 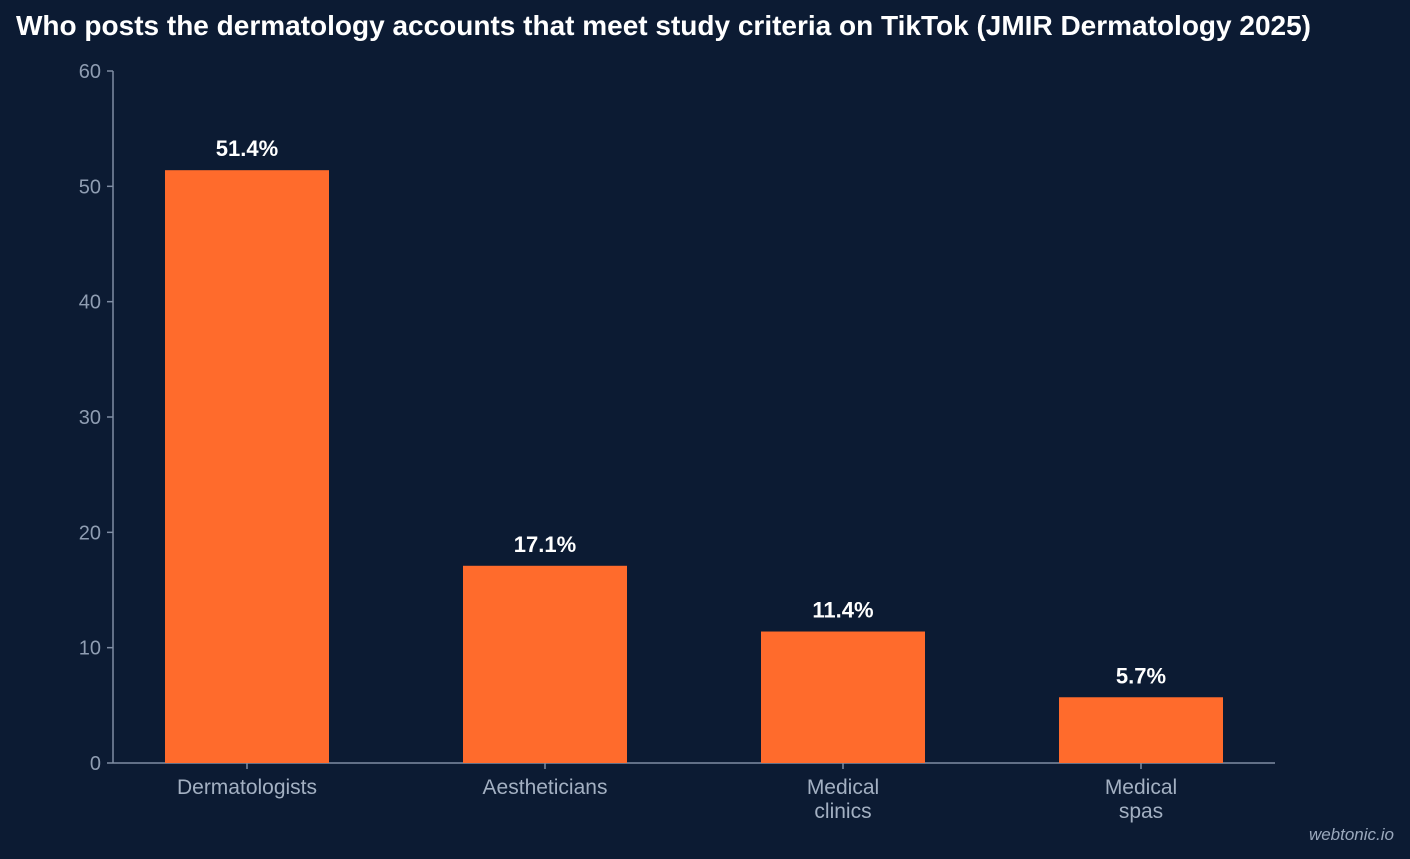 What do you see at coordinates (842, 811) in the screenshot?
I see `x-category-label-line: clinics` at bounding box center [842, 811].